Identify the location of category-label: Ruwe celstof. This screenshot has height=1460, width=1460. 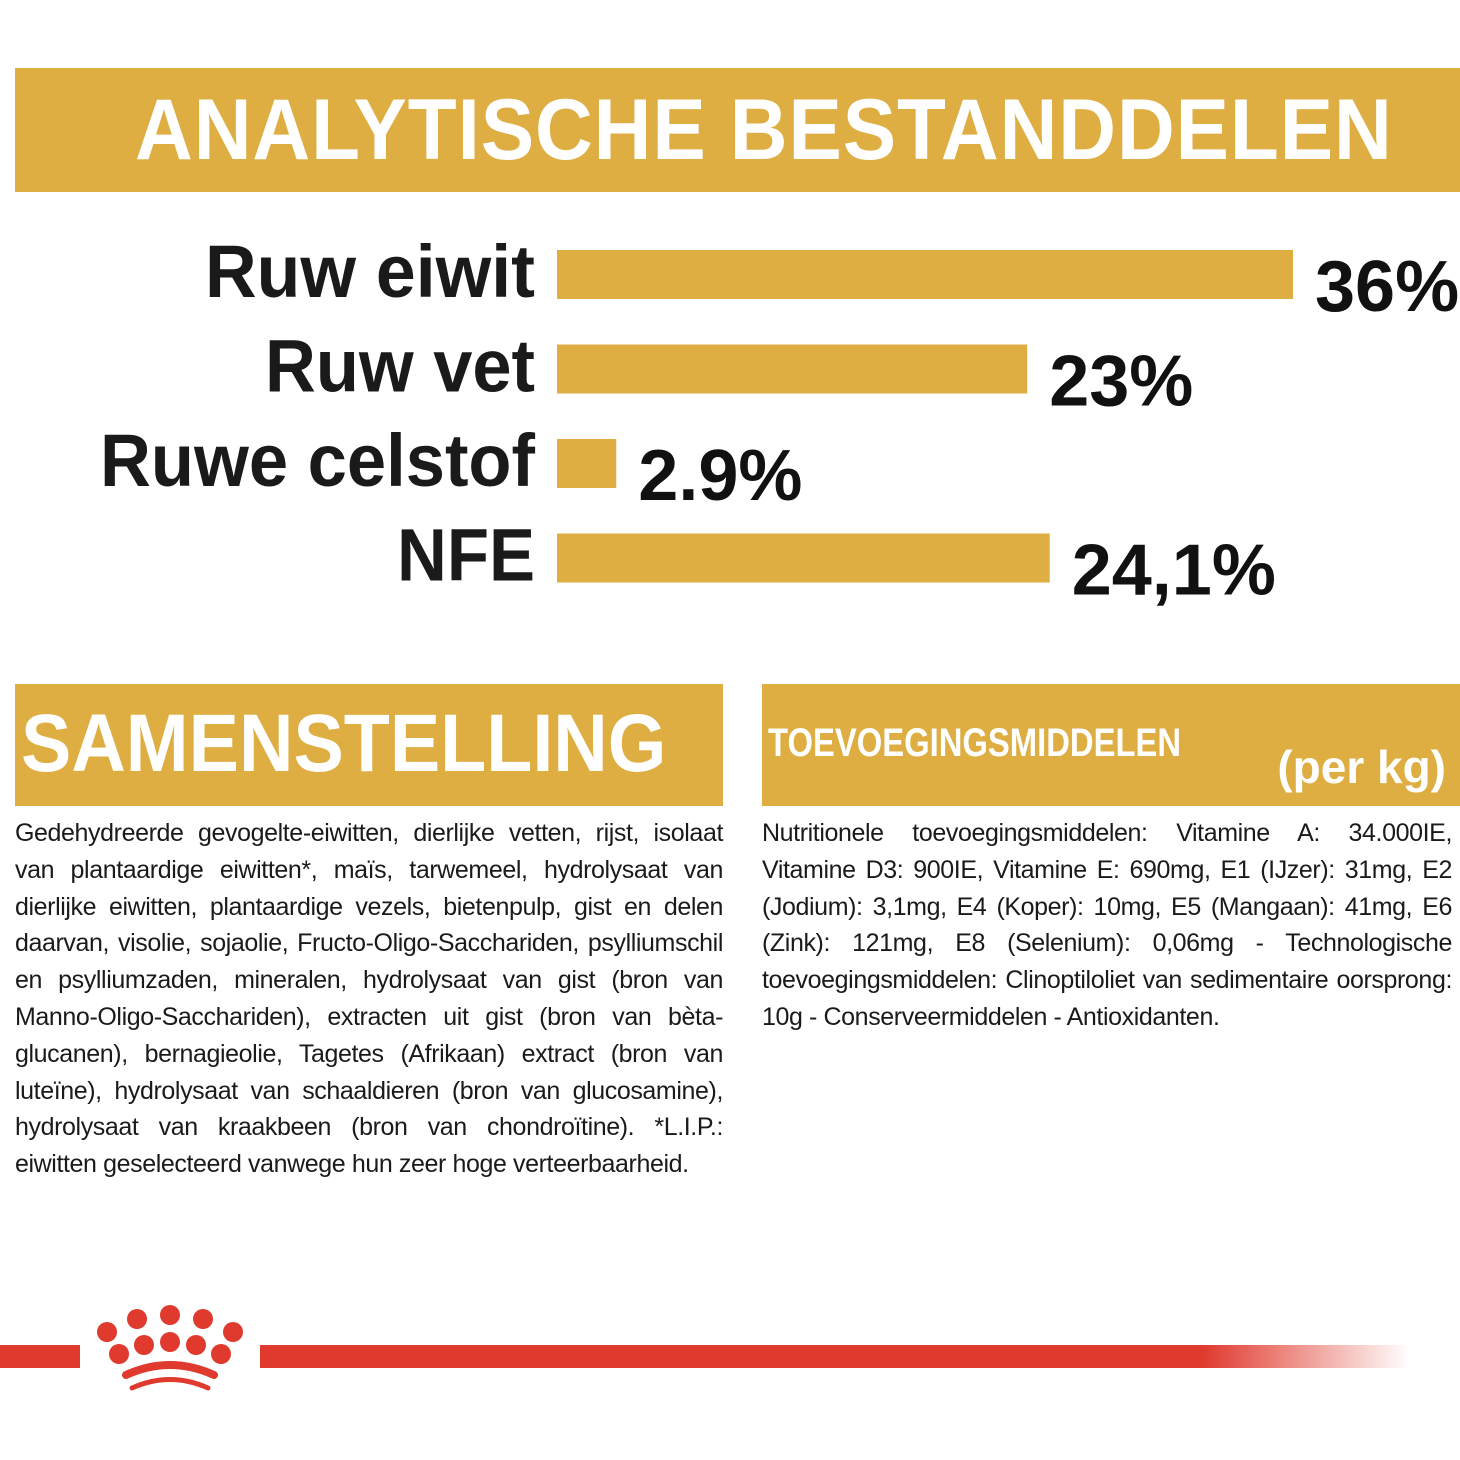
(317, 460).